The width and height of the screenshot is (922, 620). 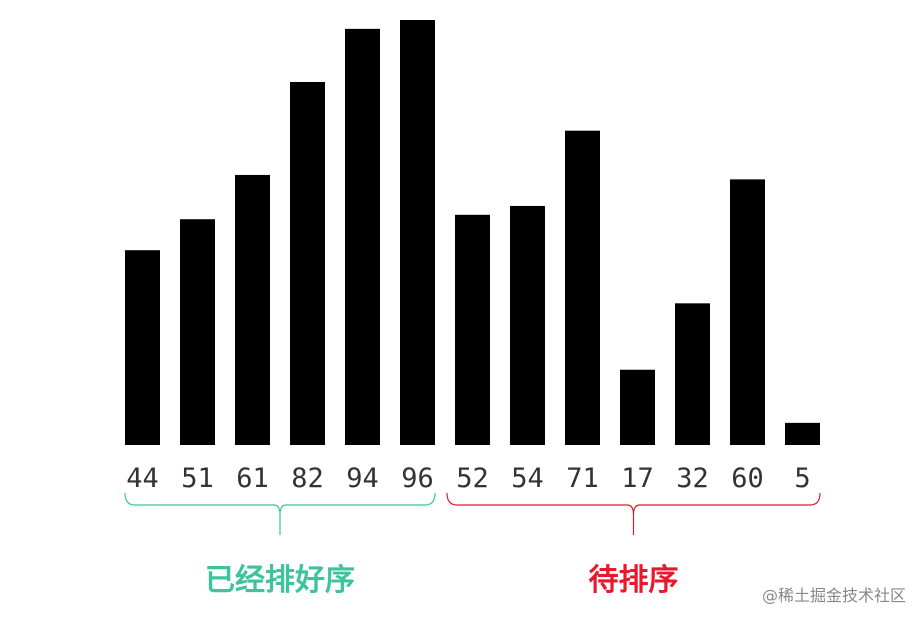 What do you see at coordinates (637, 478) in the screenshot?
I see `tick-label: 17` at bounding box center [637, 478].